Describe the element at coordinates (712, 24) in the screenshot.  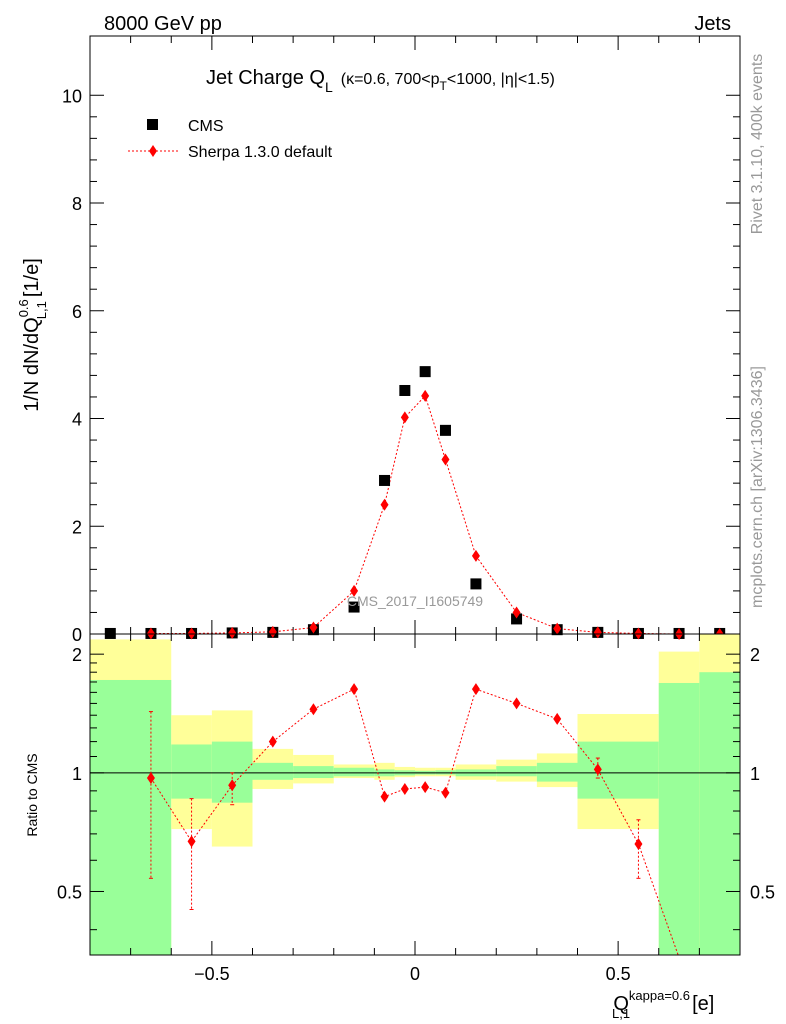
I see `header-right: Jets` at that location.